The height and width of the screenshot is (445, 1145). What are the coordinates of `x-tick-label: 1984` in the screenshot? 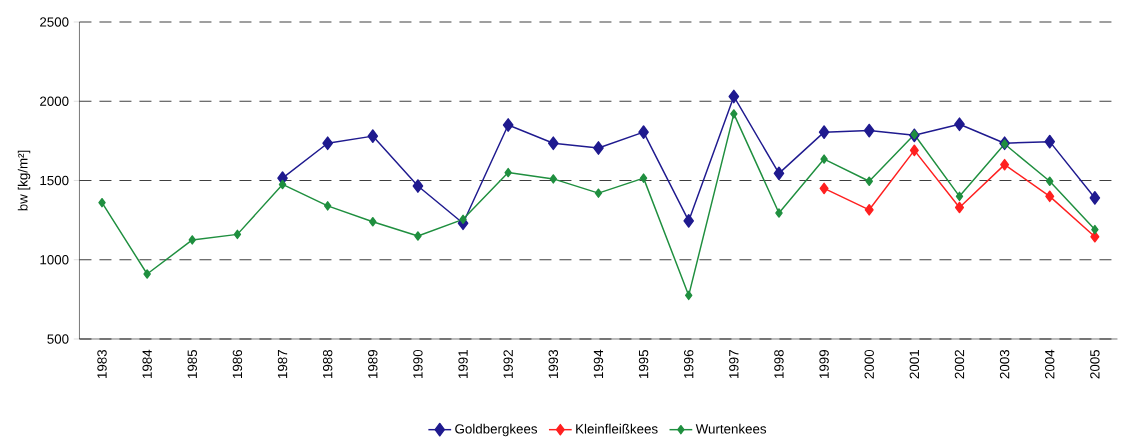 It's located at (147, 364).